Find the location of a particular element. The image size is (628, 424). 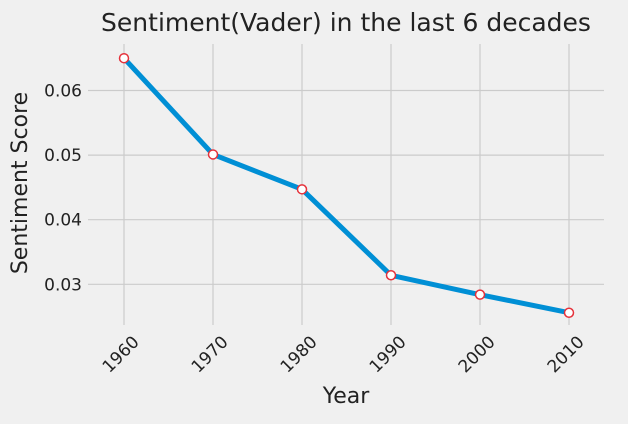

data-point-1970 is located at coordinates (213, 154).